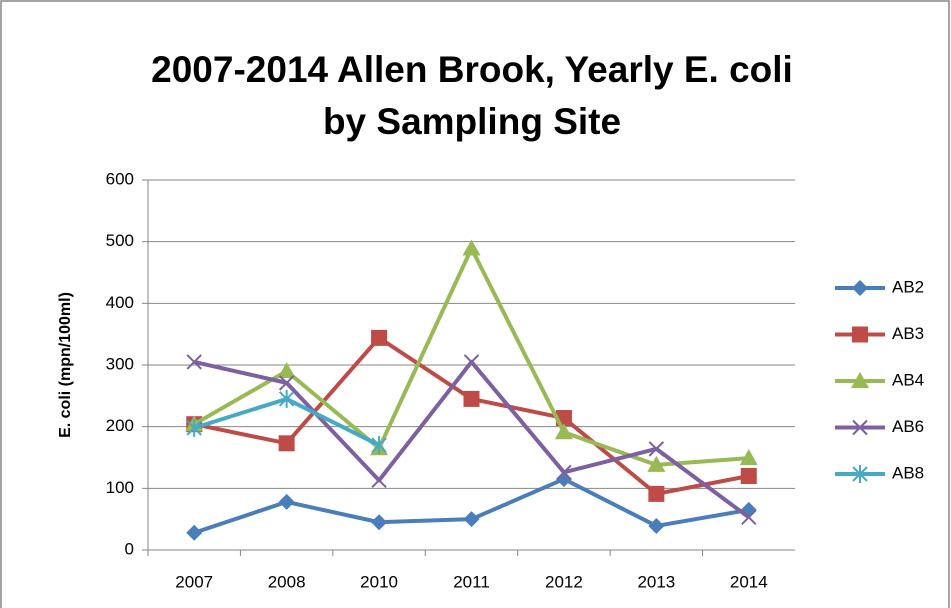 The height and width of the screenshot is (608, 951). I want to click on y-tick-label: 400, so click(120, 302).